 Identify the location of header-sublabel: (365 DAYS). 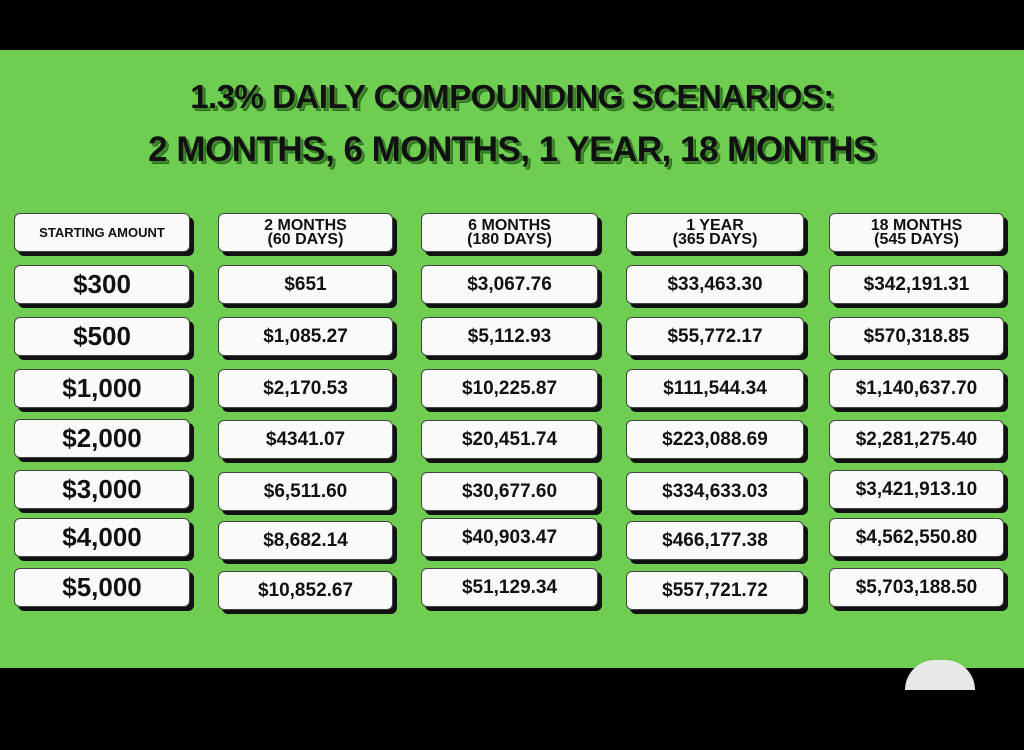
(715, 239).